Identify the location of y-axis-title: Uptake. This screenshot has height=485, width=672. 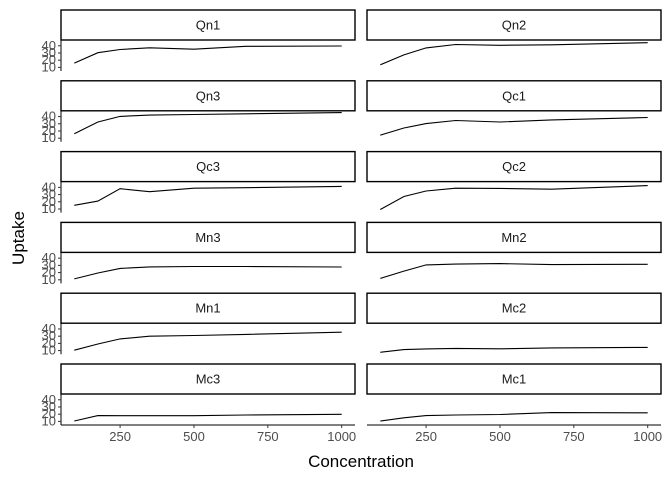
(18, 238).